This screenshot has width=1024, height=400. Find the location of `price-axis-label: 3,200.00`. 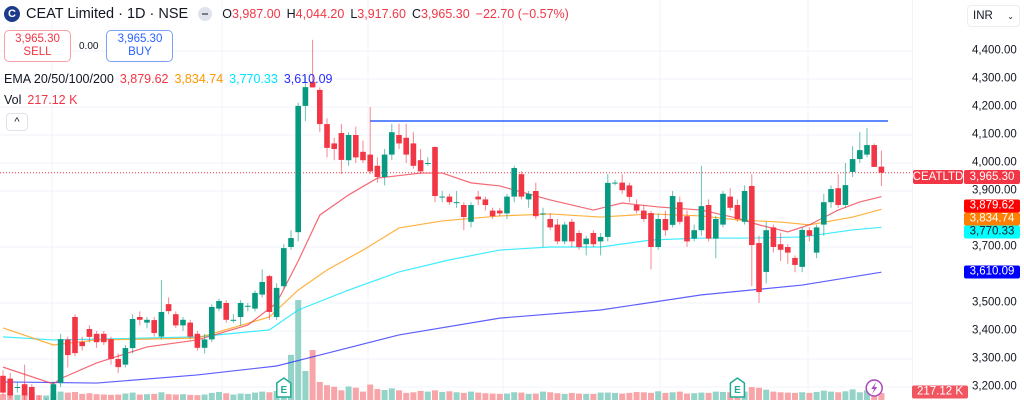

price-axis-label: 3,200.00 is located at coordinates (994, 386).